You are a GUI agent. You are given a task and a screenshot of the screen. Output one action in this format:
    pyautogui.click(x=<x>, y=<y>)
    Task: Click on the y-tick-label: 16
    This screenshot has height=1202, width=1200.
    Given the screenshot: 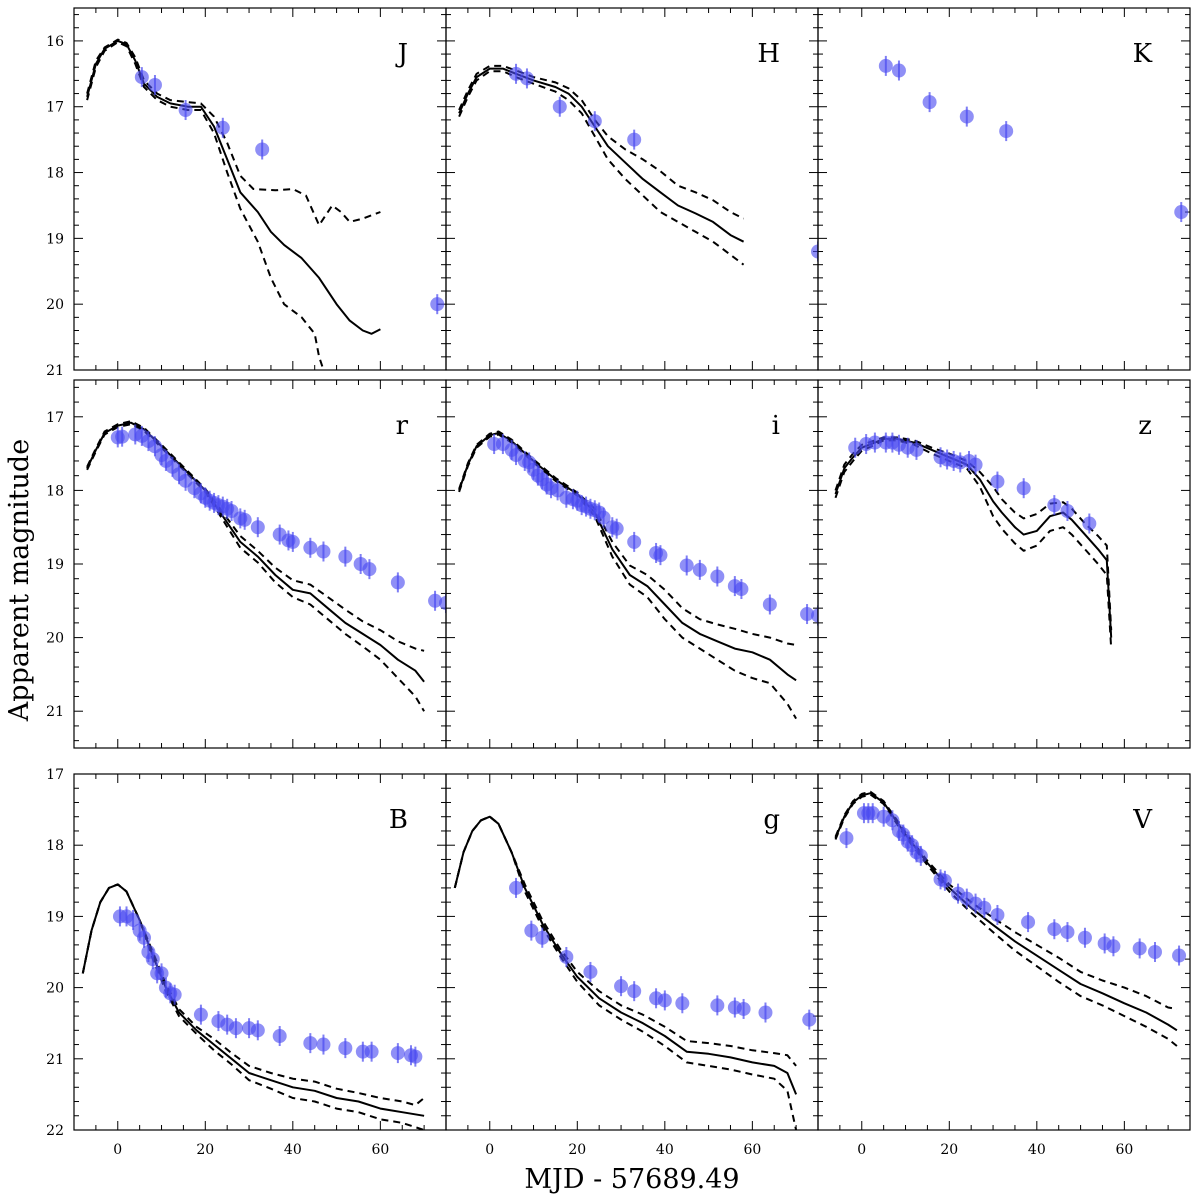 What is the action you would take?
    pyautogui.click(x=55, y=42)
    